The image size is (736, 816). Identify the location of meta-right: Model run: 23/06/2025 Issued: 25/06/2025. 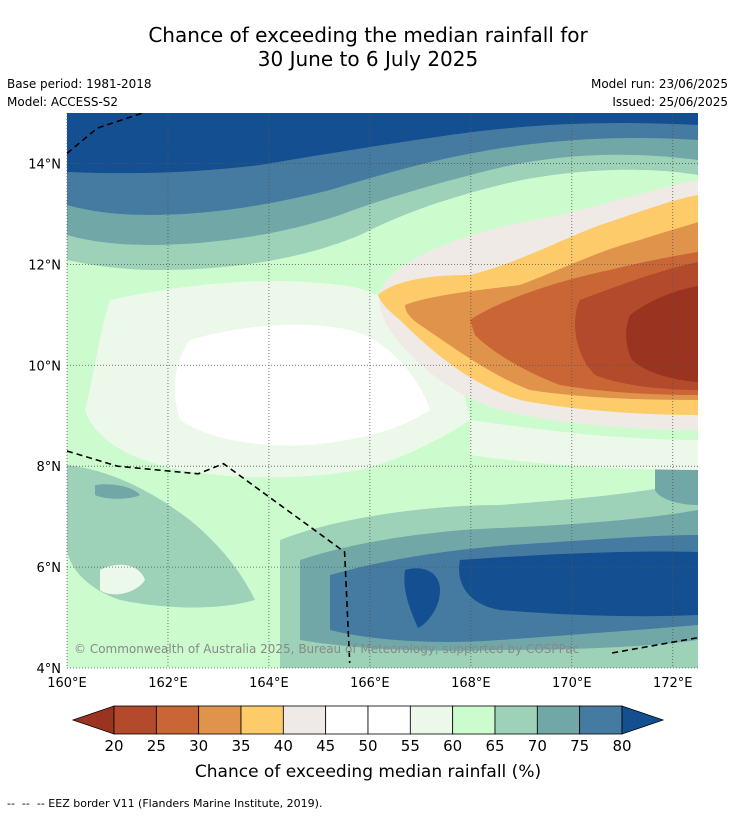
(659, 93).